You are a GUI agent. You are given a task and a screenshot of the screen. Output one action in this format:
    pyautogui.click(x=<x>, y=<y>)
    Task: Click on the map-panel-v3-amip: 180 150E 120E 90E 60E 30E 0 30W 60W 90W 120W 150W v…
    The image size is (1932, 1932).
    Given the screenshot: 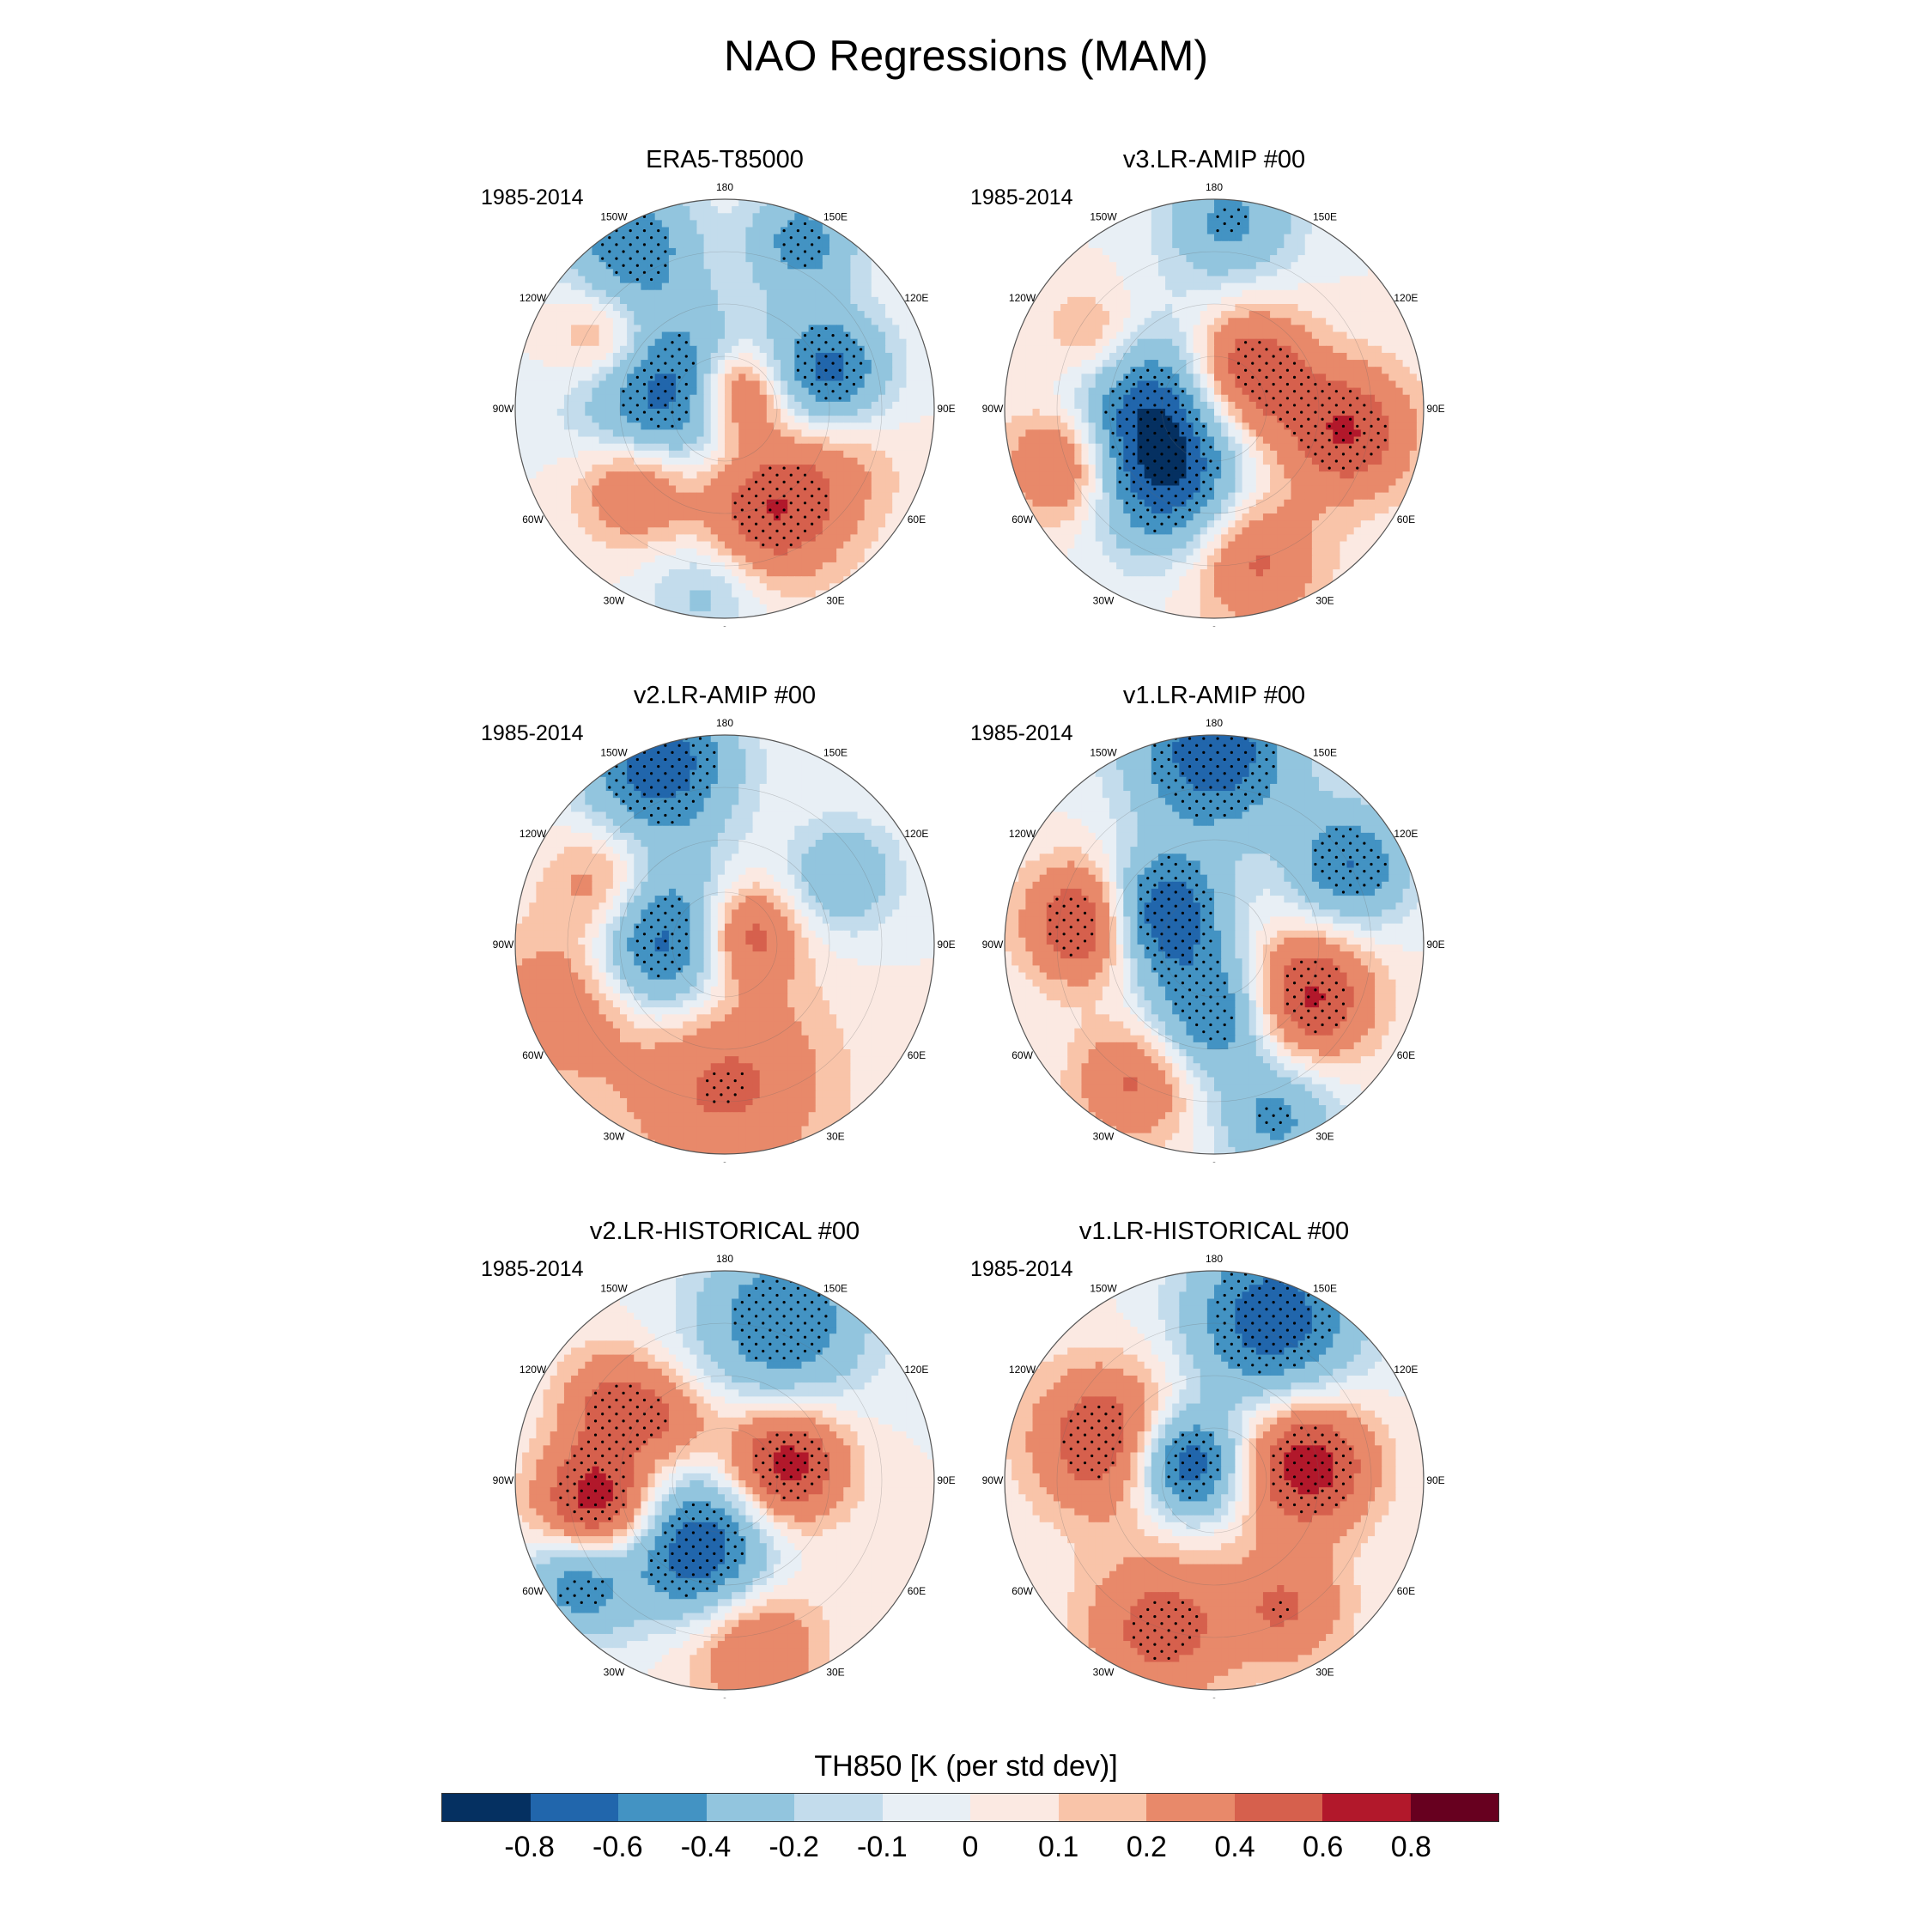 What is the action you would take?
    pyautogui.click(x=1214, y=387)
    